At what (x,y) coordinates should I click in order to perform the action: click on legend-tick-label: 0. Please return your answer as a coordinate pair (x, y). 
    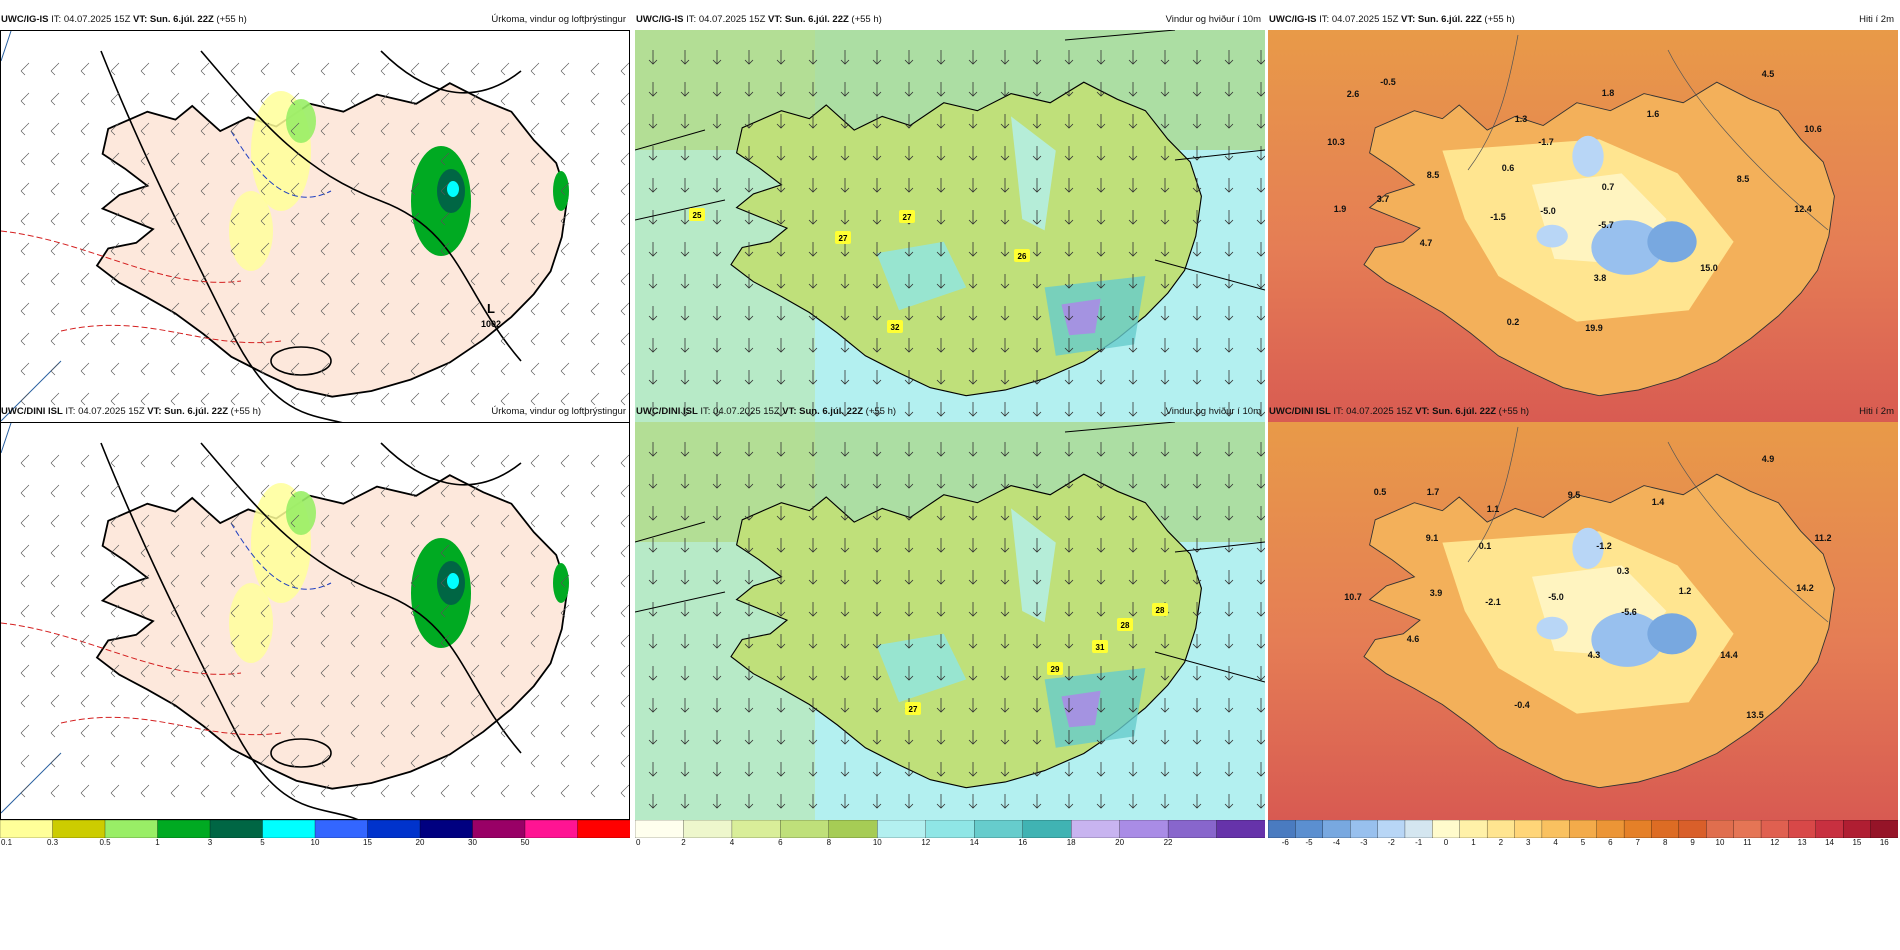
    Looking at the image, I should click on (1446, 842).